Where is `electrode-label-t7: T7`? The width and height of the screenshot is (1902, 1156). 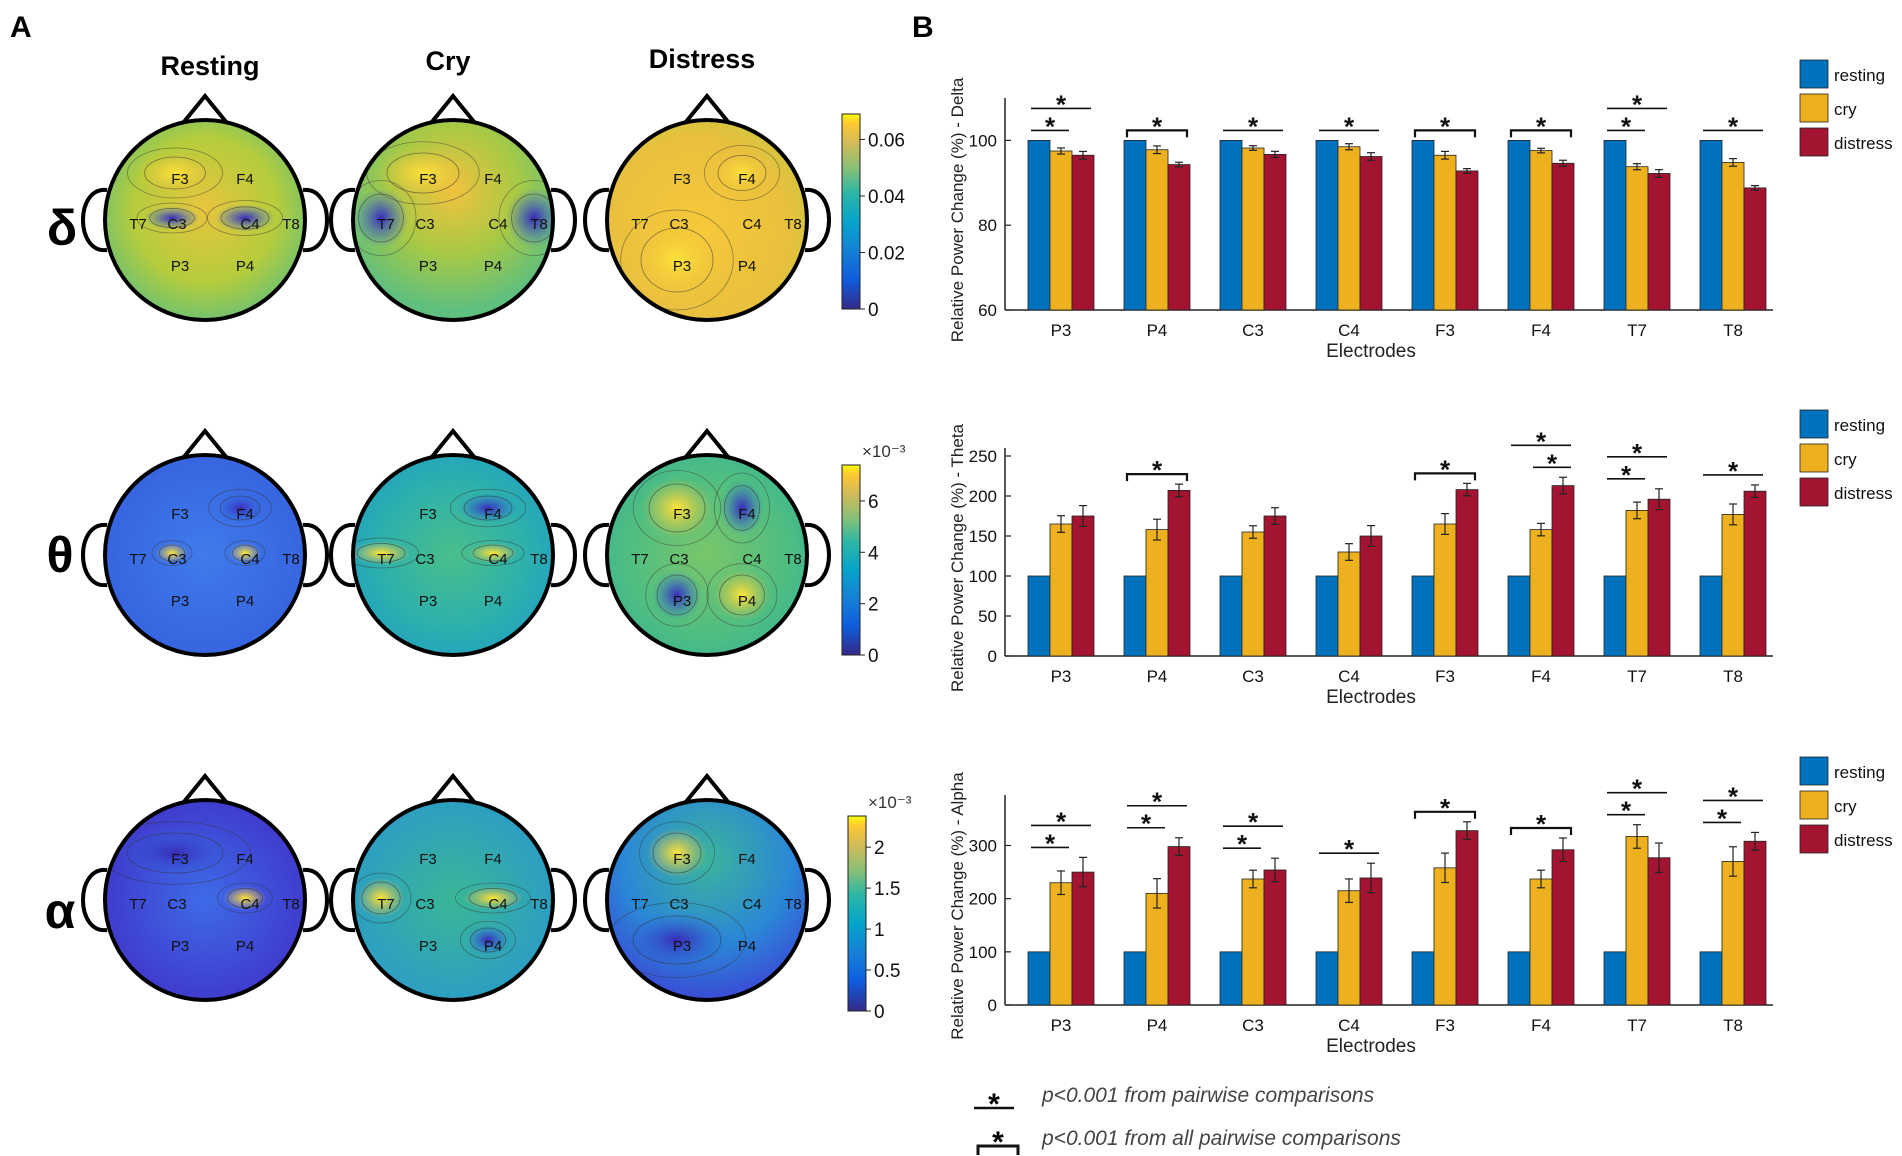 electrode-label-t7: T7 is located at coordinates (386, 224).